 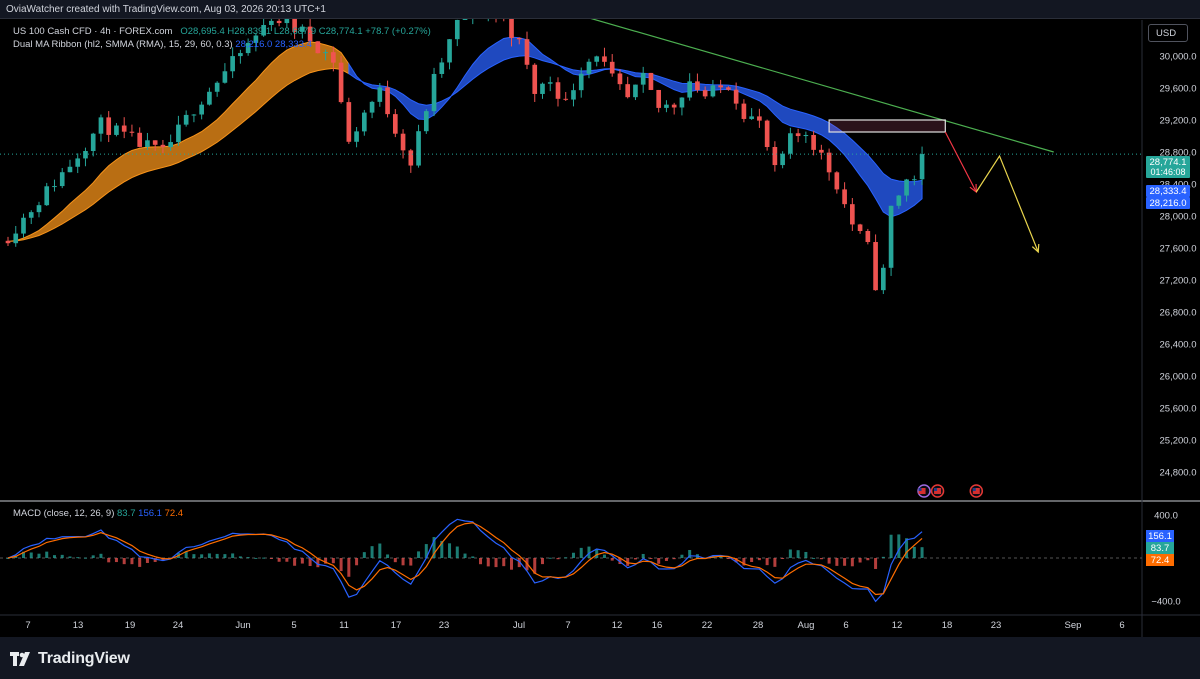 What do you see at coordinates (1178, 441) in the screenshot?
I see `price-tick-label: 25,200.0` at bounding box center [1178, 441].